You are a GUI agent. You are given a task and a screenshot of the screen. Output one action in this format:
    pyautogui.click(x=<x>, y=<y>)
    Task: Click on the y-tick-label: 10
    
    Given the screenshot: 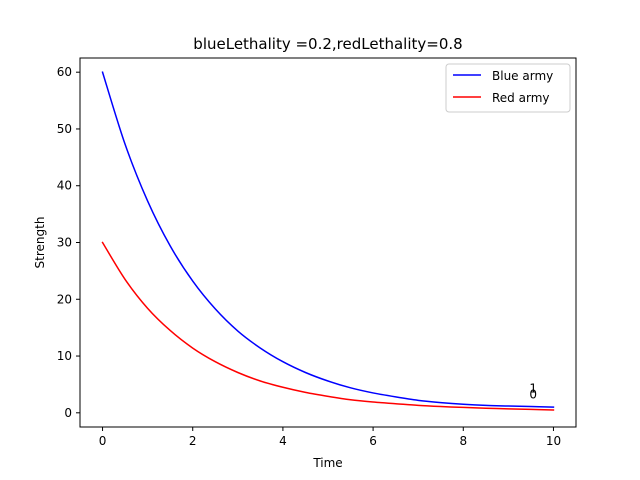 What is the action you would take?
    pyautogui.click(x=64, y=356)
    